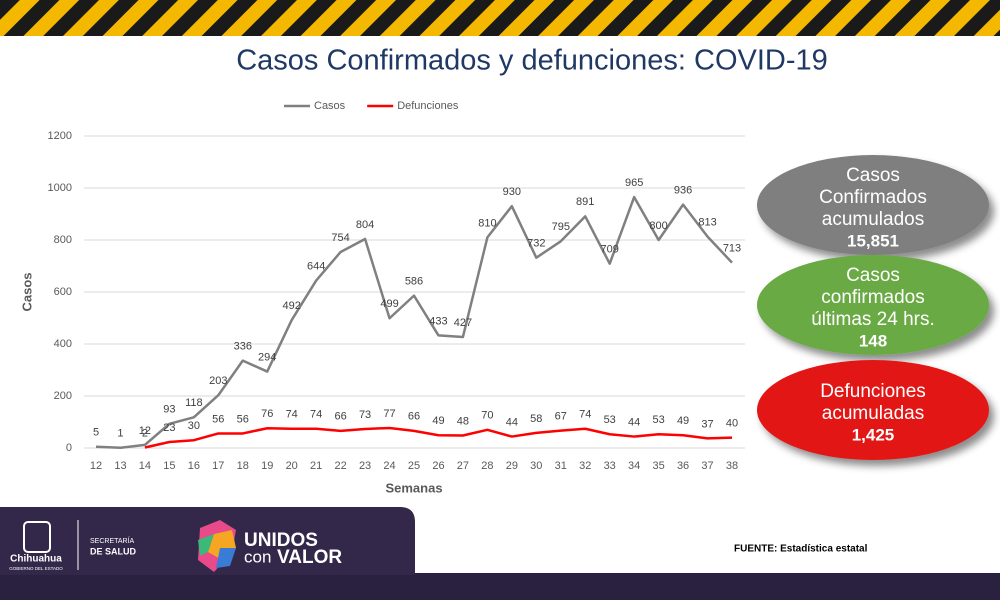  What do you see at coordinates (365, 466) in the screenshot?
I see `x-tick-label: 23` at bounding box center [365, 466].